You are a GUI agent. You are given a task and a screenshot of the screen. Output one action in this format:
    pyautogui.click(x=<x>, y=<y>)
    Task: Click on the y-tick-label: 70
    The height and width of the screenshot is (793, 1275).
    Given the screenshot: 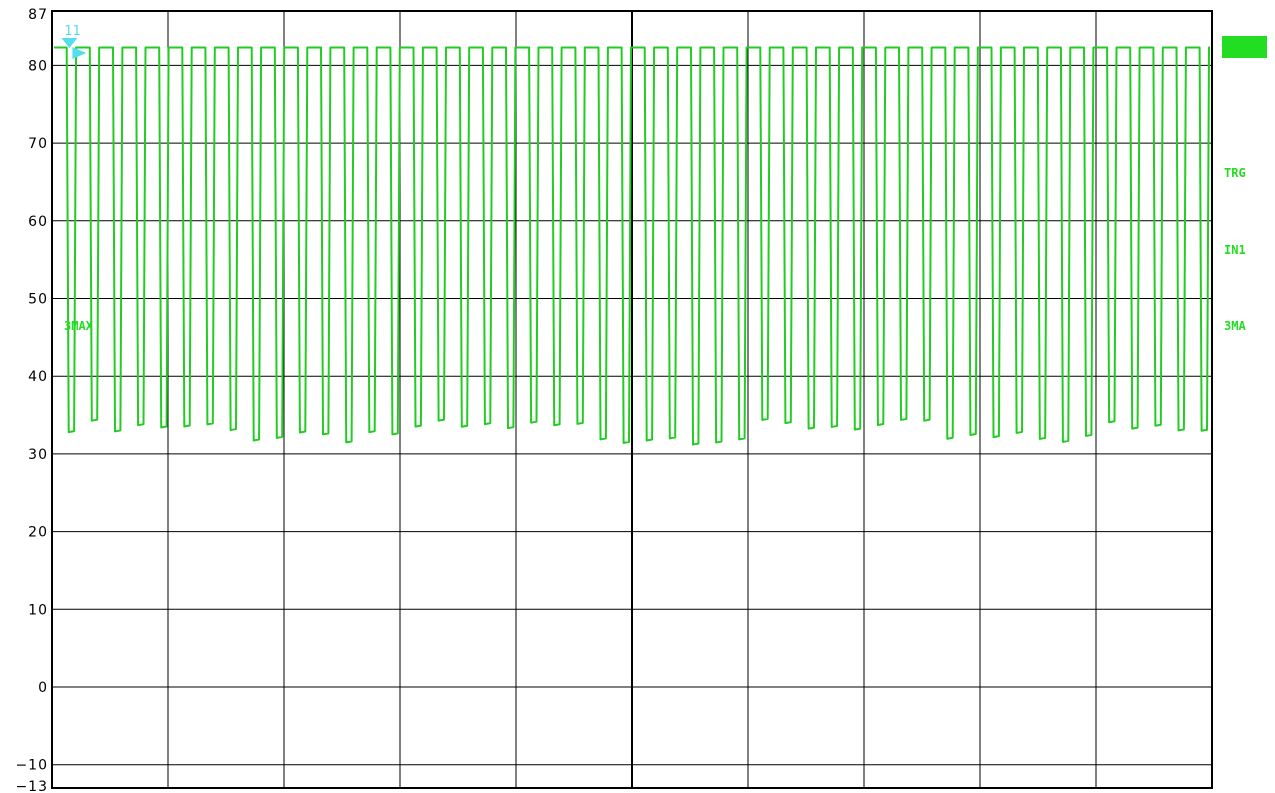 What is the action you would take?
    pyautogui.click(x=38, y=144)
    